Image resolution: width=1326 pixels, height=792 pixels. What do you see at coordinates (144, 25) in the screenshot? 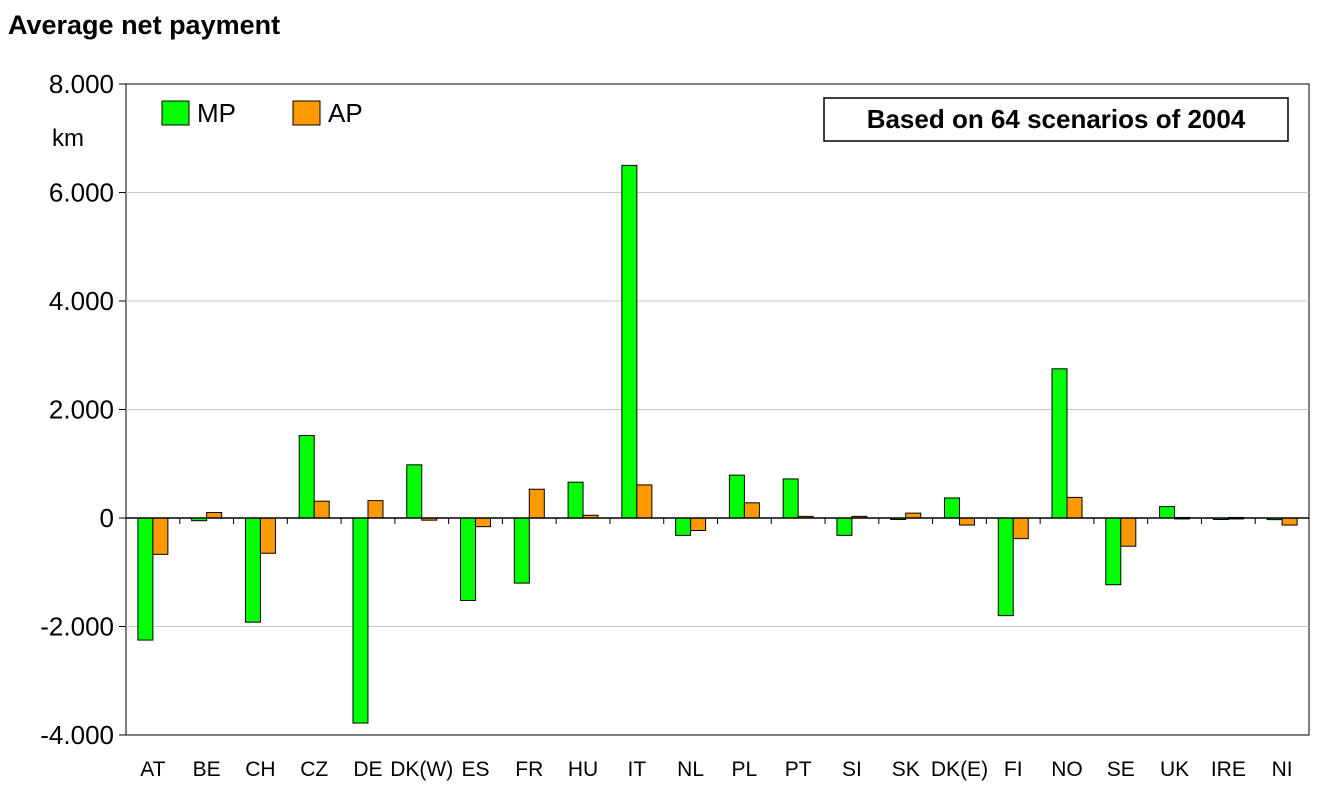
I see `chart-title: Average net payment` at bounding box center [144, 25].